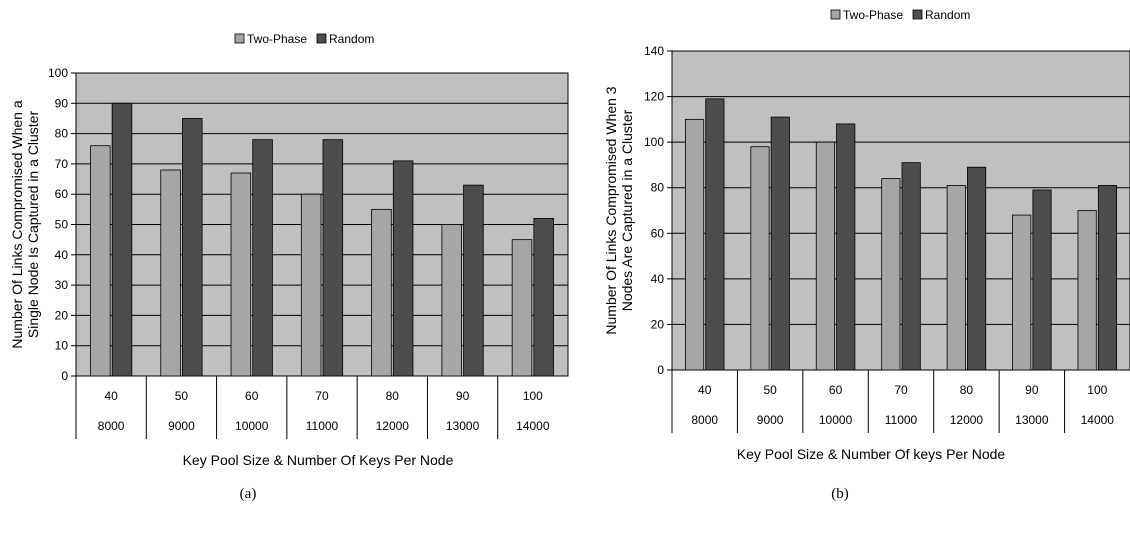 This screenshot has width=1130, height=534. What do you see at coordinates (318, 460) in the screenshot?
I see `x-axis-title: Key Pool Size & Number Of Keys Per Node` at bounding box center [318, 460].